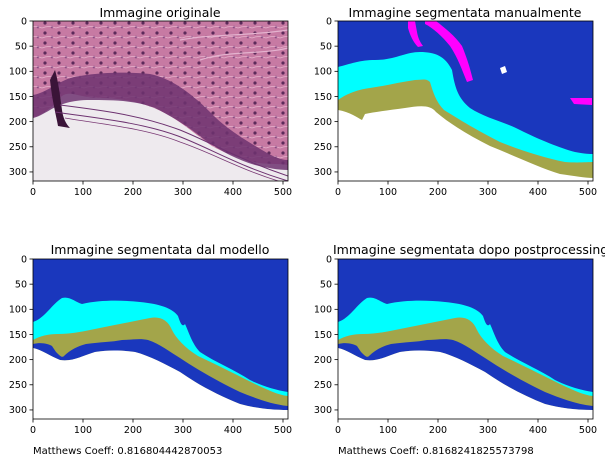  What do you see at coordinates (436, 451) in the screenshot?
I see `matthews-coeff-postprocessing: Matthews Coeff: 0.8168241825573798` at bounding box center [436, 451].